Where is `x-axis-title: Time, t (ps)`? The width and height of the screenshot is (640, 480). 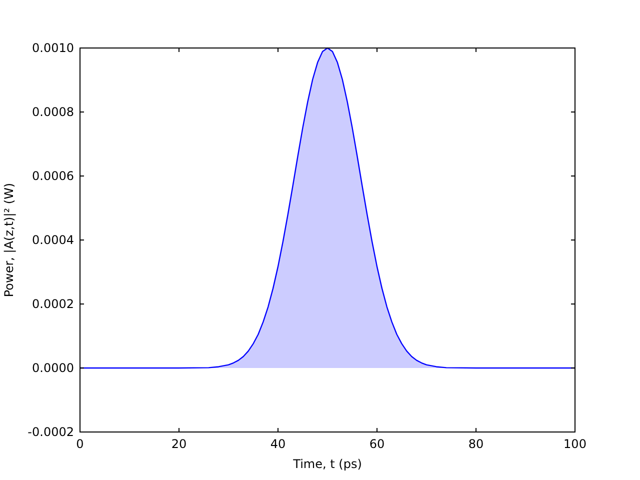 x-axis-title: Time, t (ps) is located at coordinates (327, 464).